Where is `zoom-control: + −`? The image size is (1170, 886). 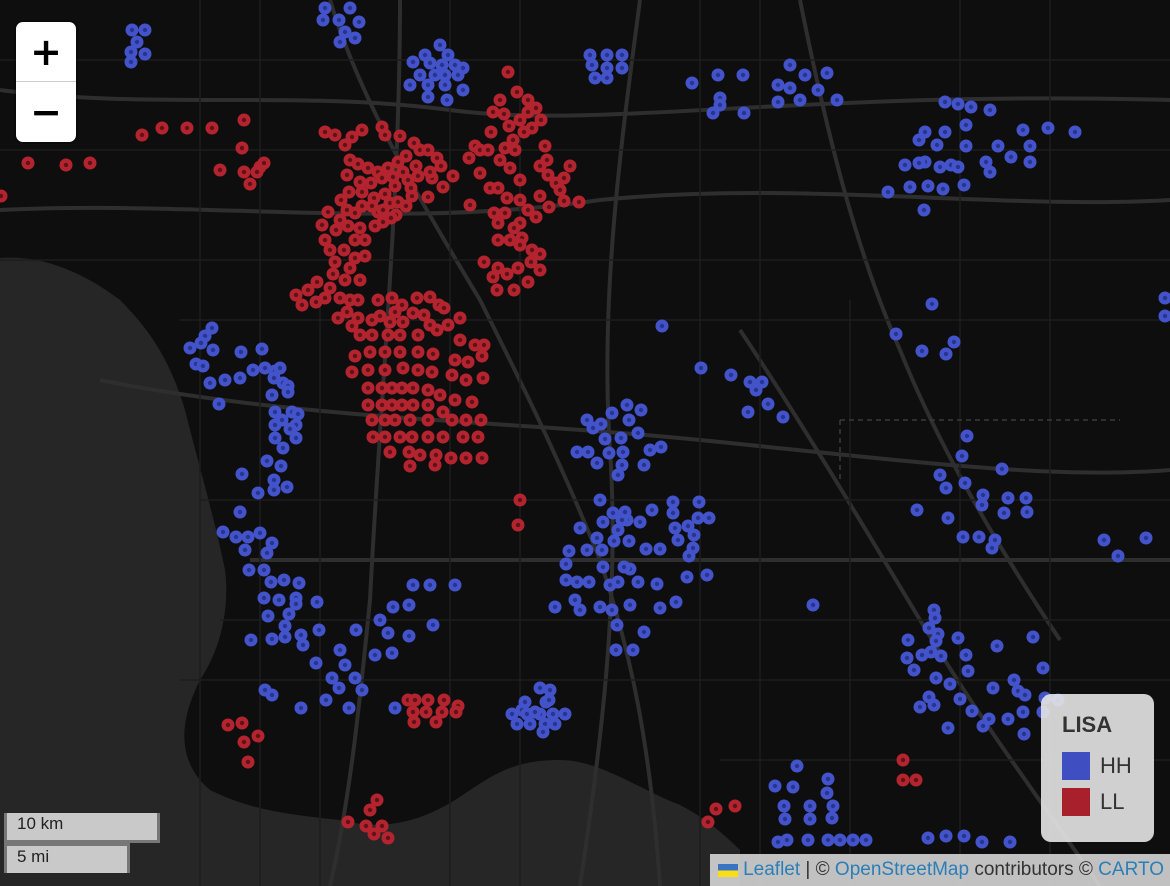 zoom-control: + − is located at coordinates (46, 82).